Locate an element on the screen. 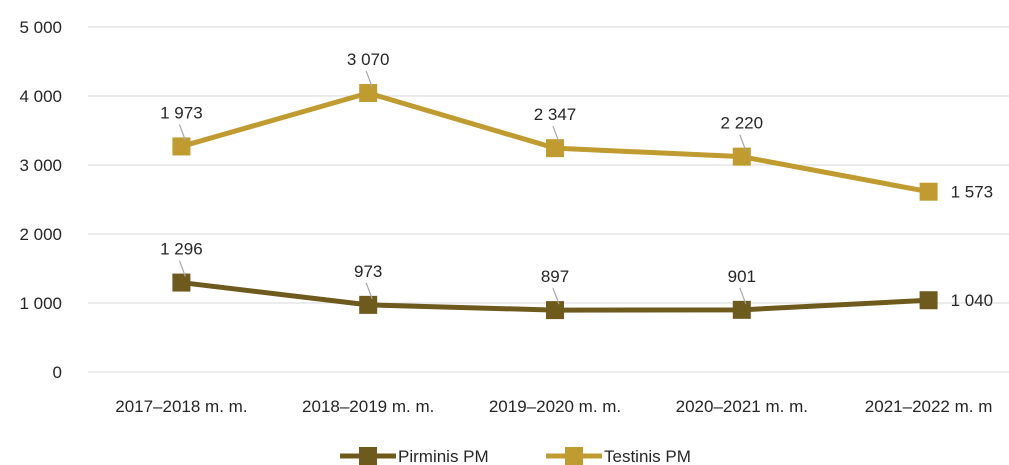  legend: Pirminis PM Testinis PM is located at coordinates (515, 456).